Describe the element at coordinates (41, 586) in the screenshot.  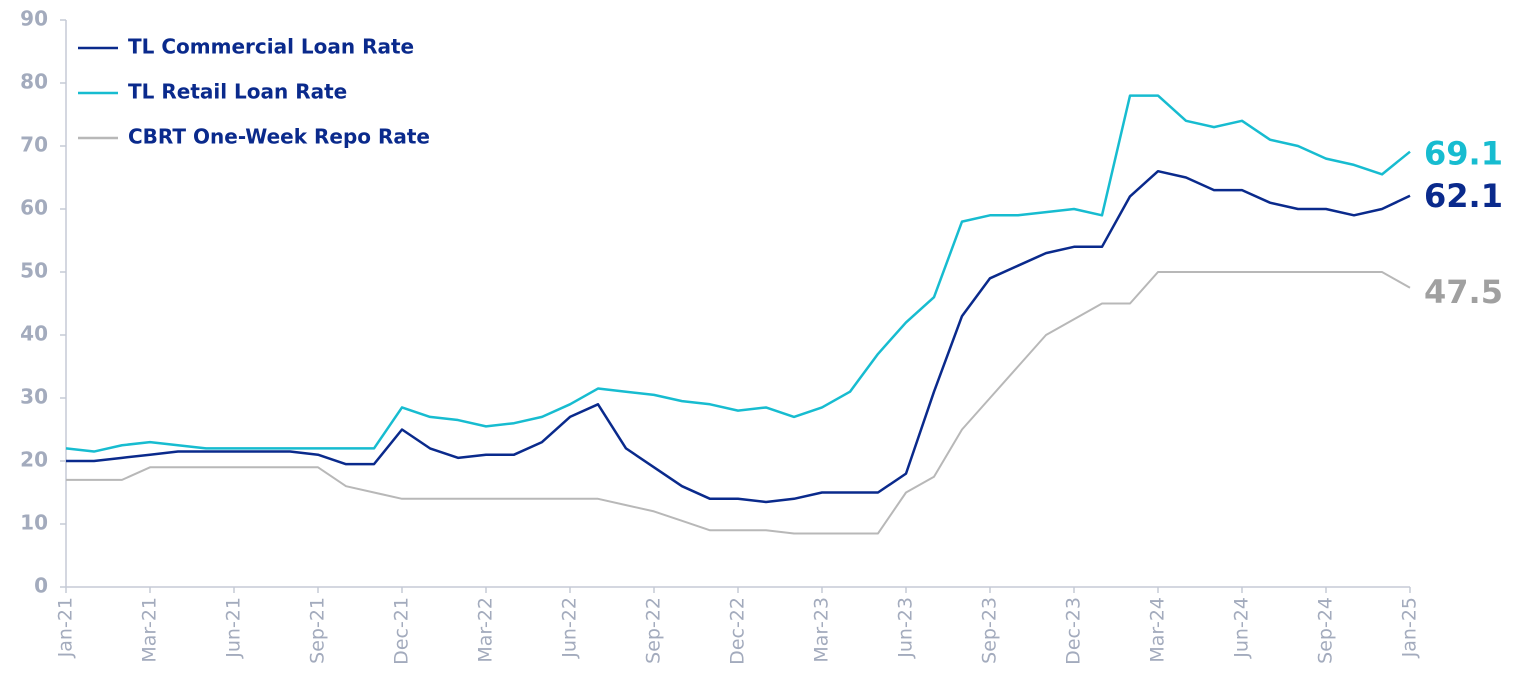
I see `y-tick-label: 0` at that location.